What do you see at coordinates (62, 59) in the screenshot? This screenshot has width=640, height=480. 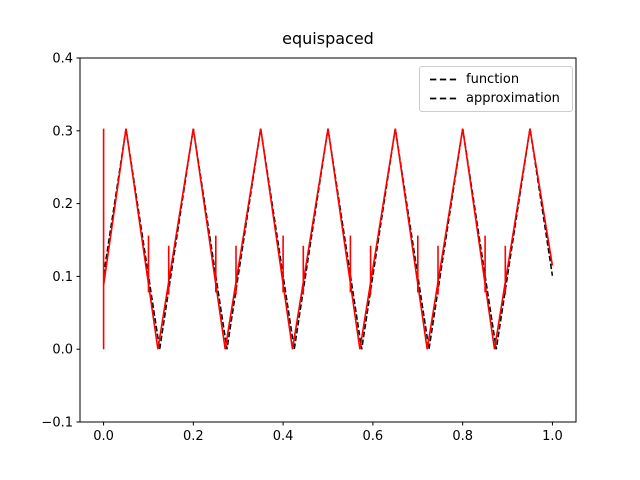 I see `y-tick-label: 0.4` at bounding box center [62, 59].